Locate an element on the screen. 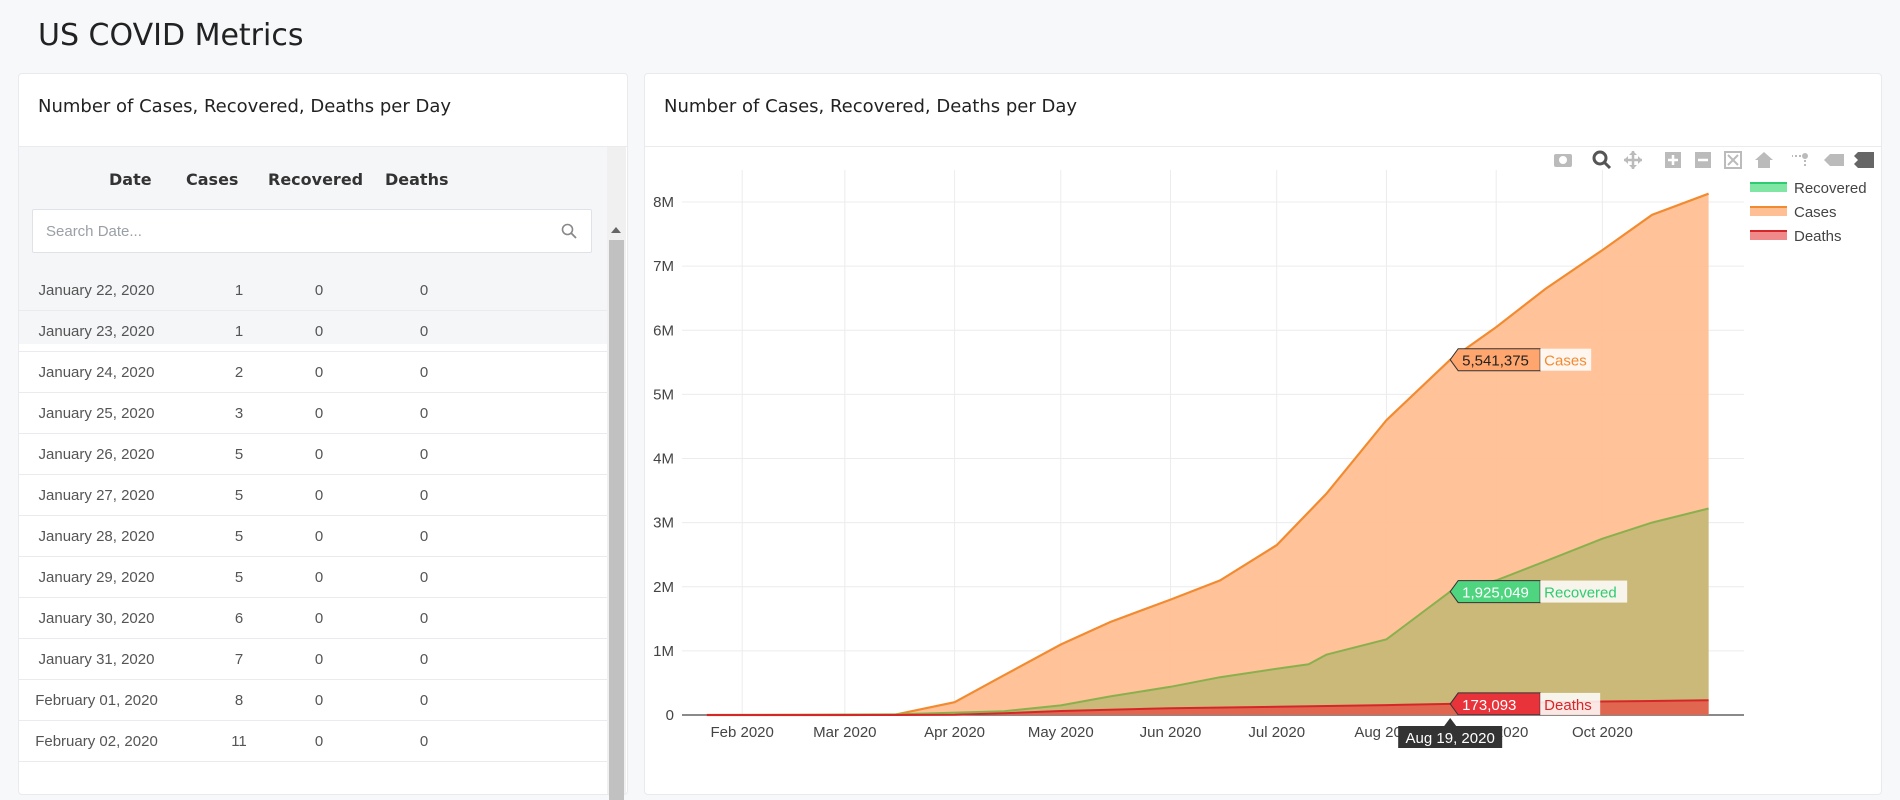 The width and height of the screenshot is (1900, 800). table-row: January 26, 2020 5 0 0 is located at coordinates (313, 454).